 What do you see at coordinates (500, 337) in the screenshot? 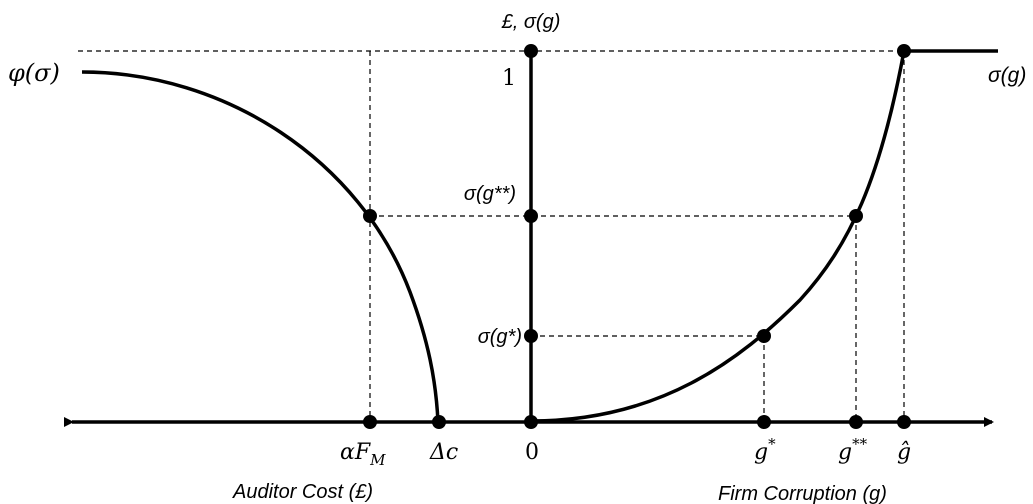
I see `y-label-sigma-g1: σ(g*)` at bounding box center [500, 337].